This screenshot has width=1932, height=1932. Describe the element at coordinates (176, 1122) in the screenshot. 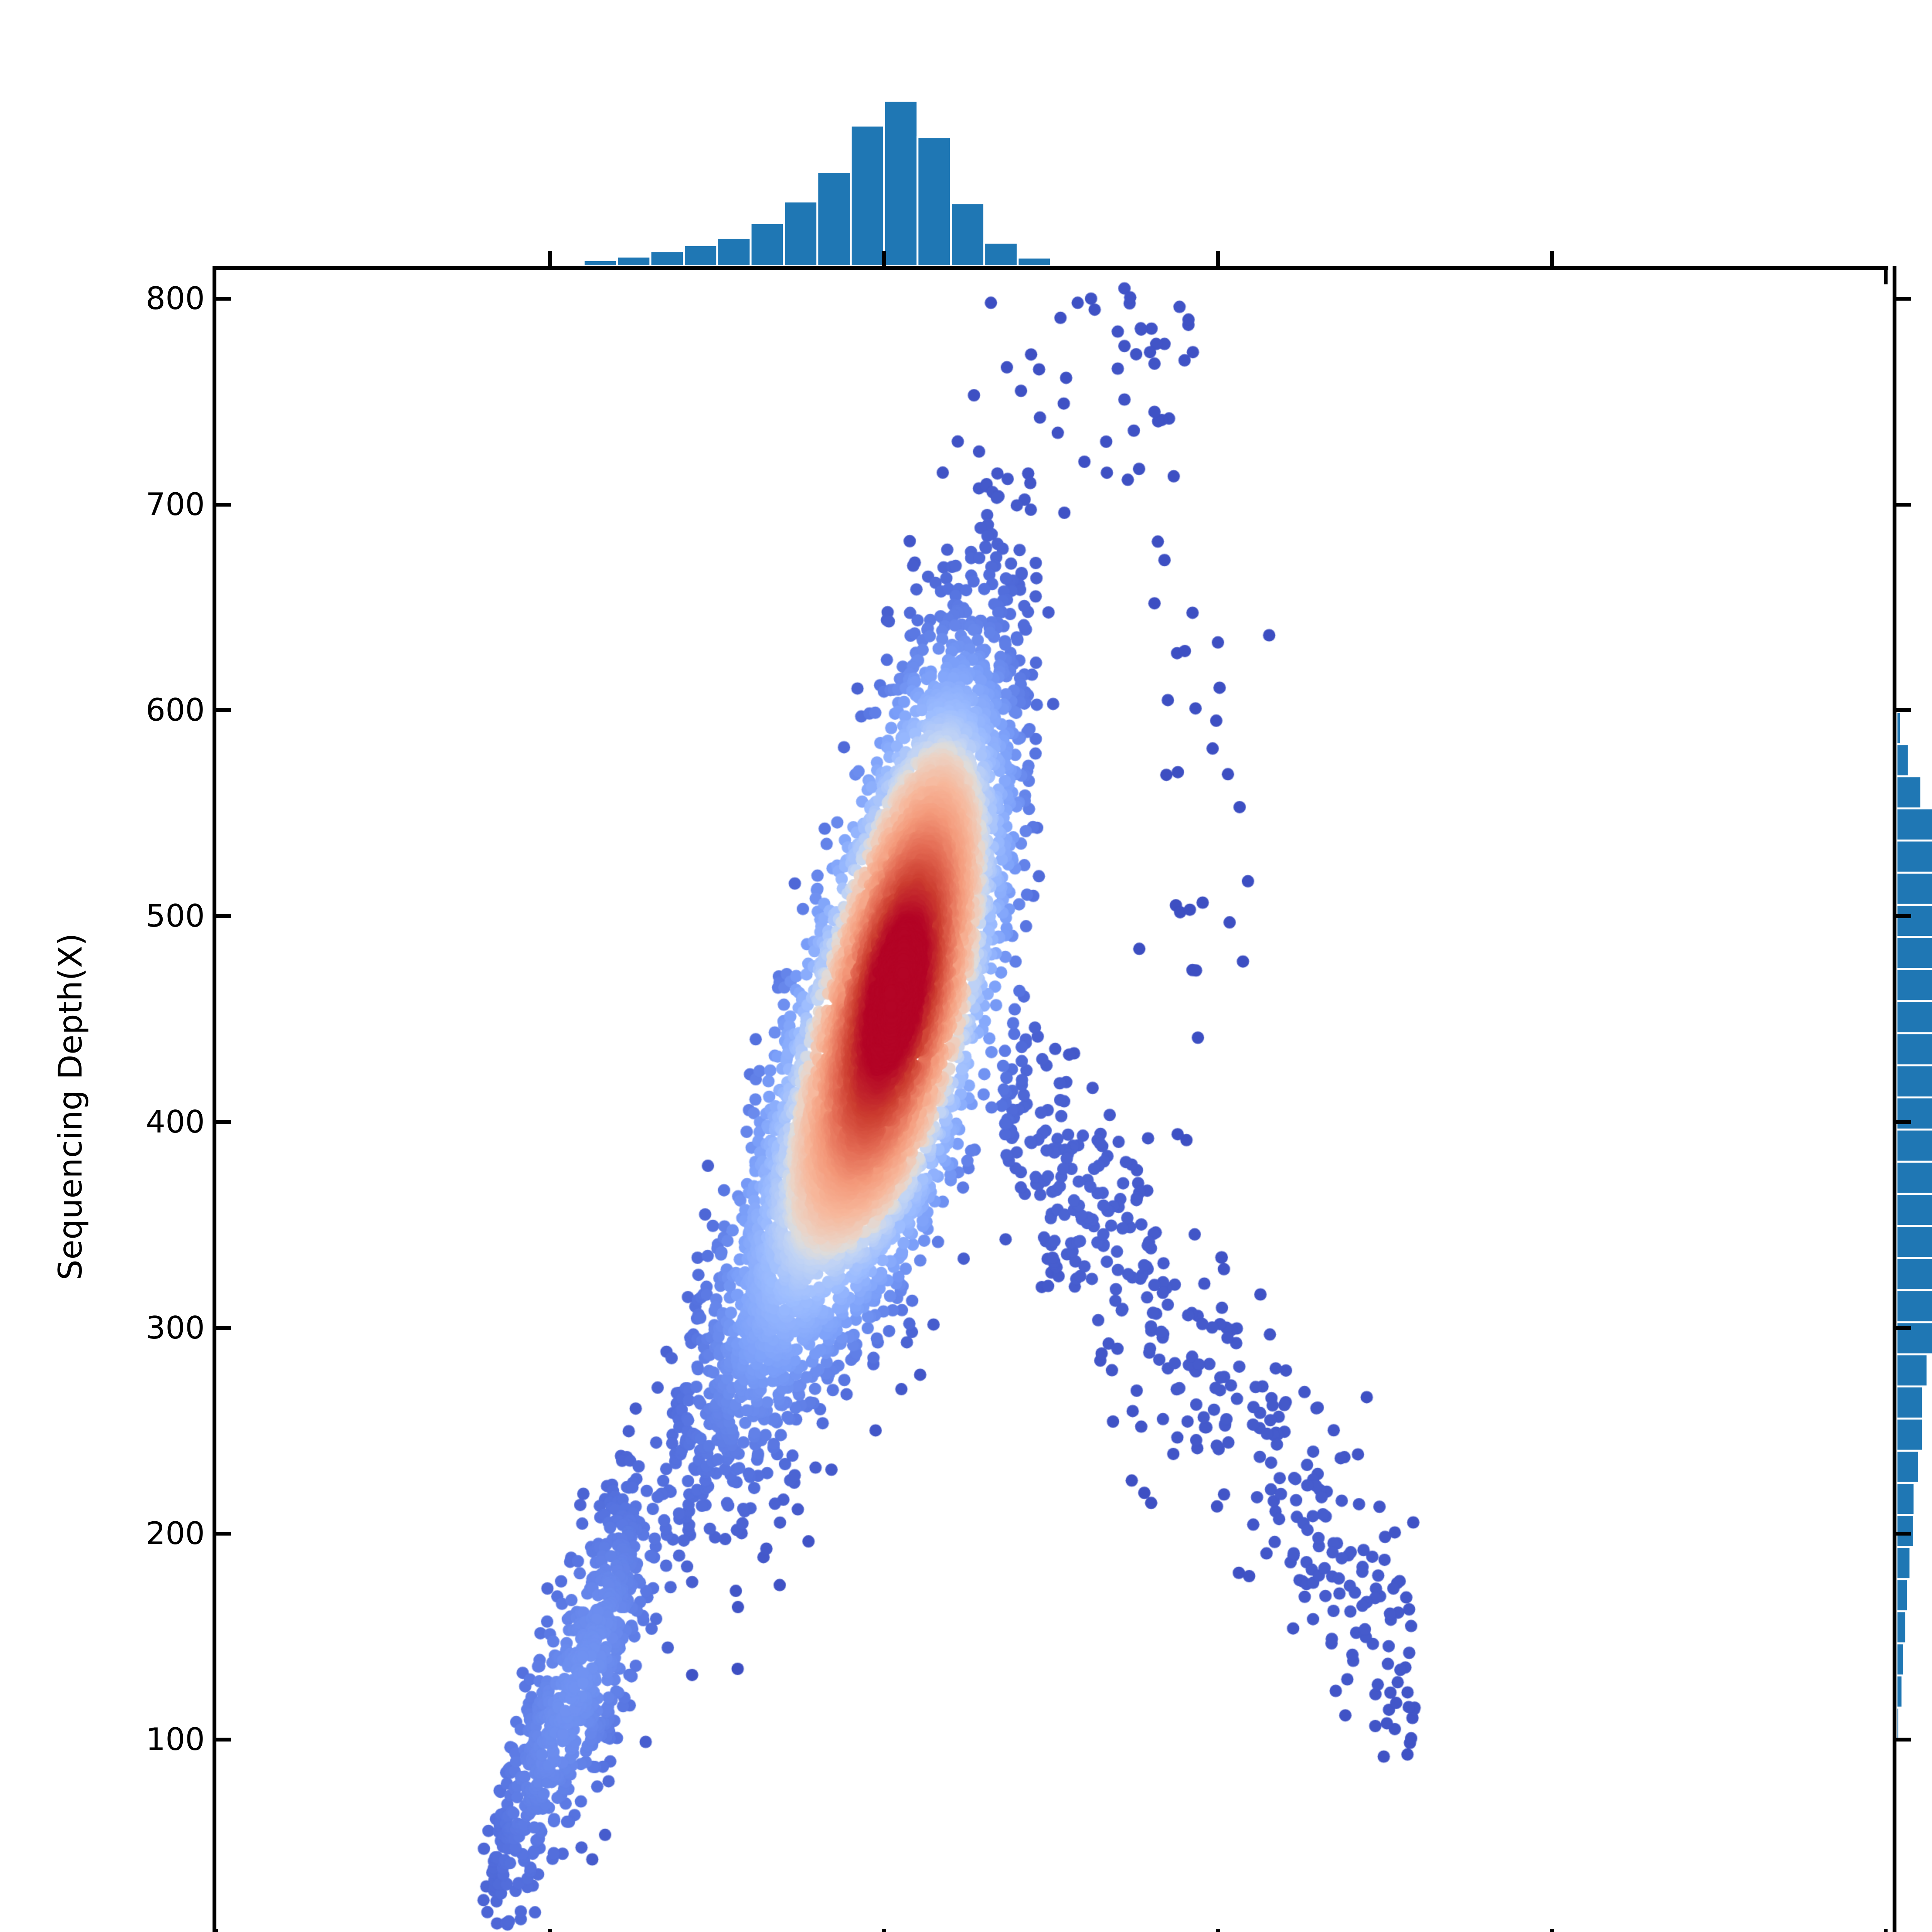

I see `y-tick-label: 400` at that location.